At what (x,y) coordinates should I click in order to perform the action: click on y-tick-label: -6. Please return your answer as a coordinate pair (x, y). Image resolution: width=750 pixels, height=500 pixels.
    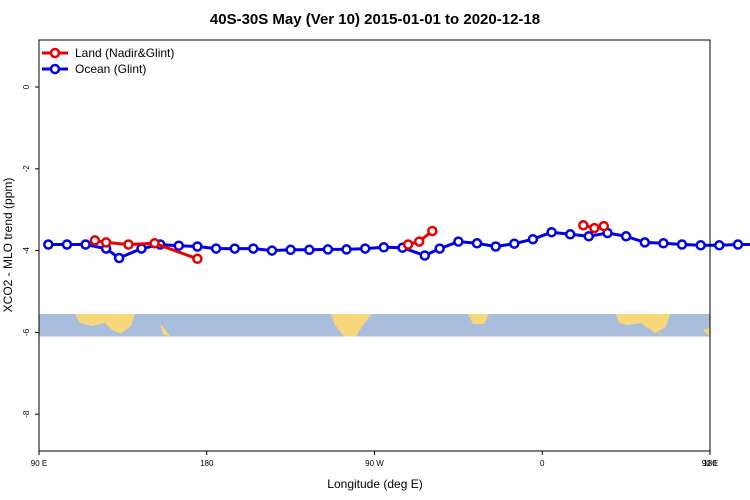
    Looking at the image, I should click on (26, 332).